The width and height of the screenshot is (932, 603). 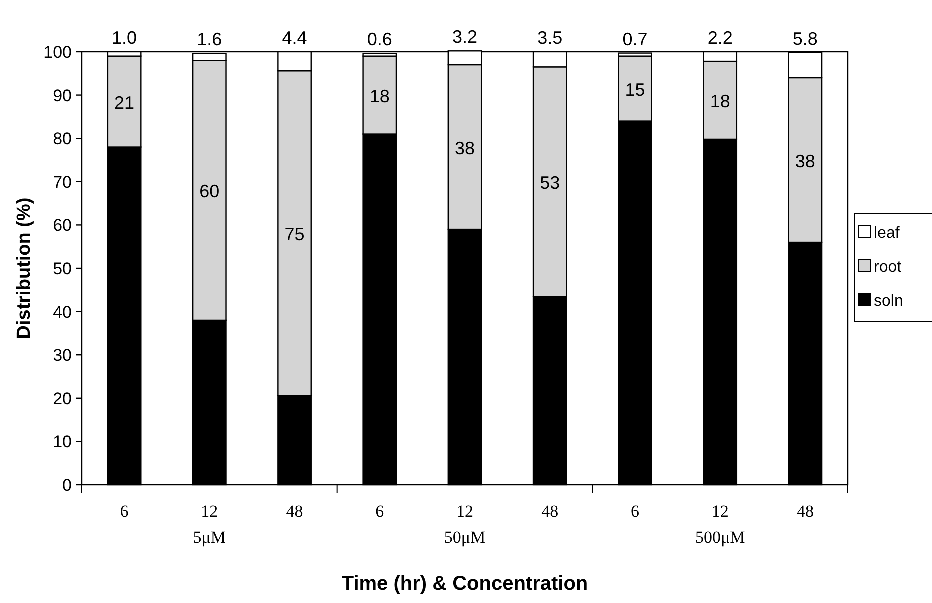 I want to click on legend-label: leaf, so click(x=887, y=233).